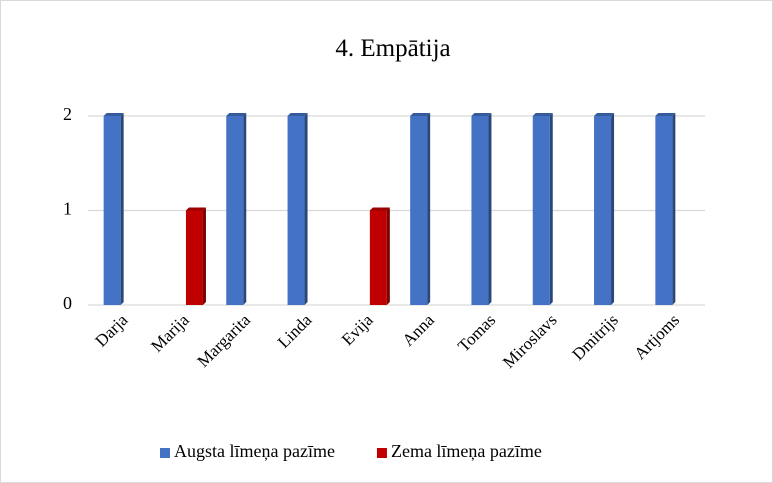 The width and height of the screenshot is (773, 483). I want to click on y-tick-label: 2, so click(67, 114).